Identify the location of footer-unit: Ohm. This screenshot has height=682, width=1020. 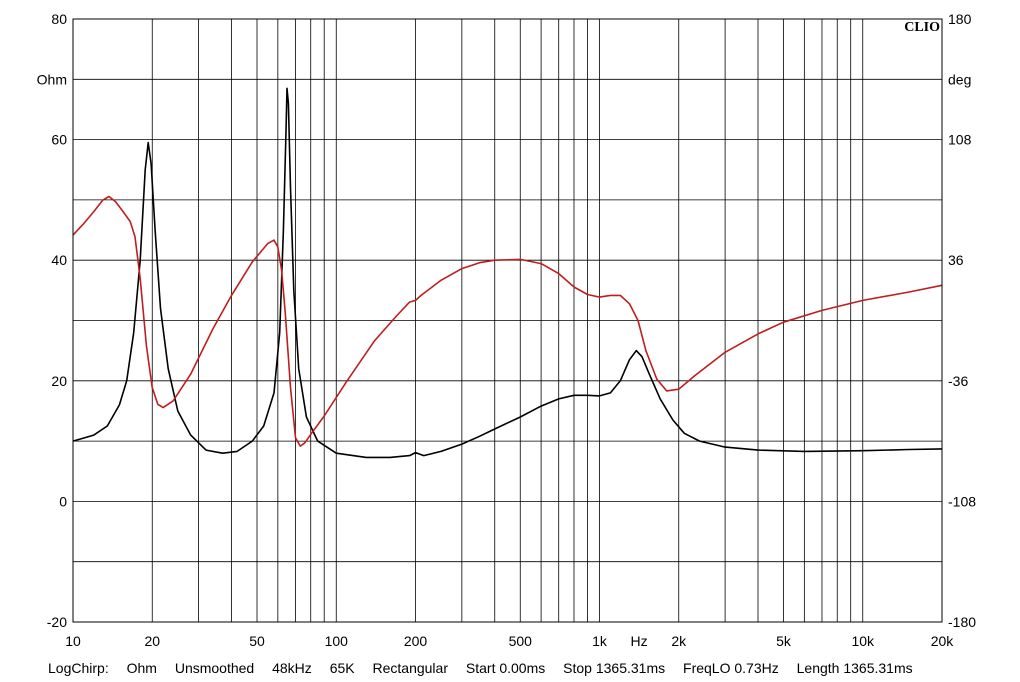
(141, 668).